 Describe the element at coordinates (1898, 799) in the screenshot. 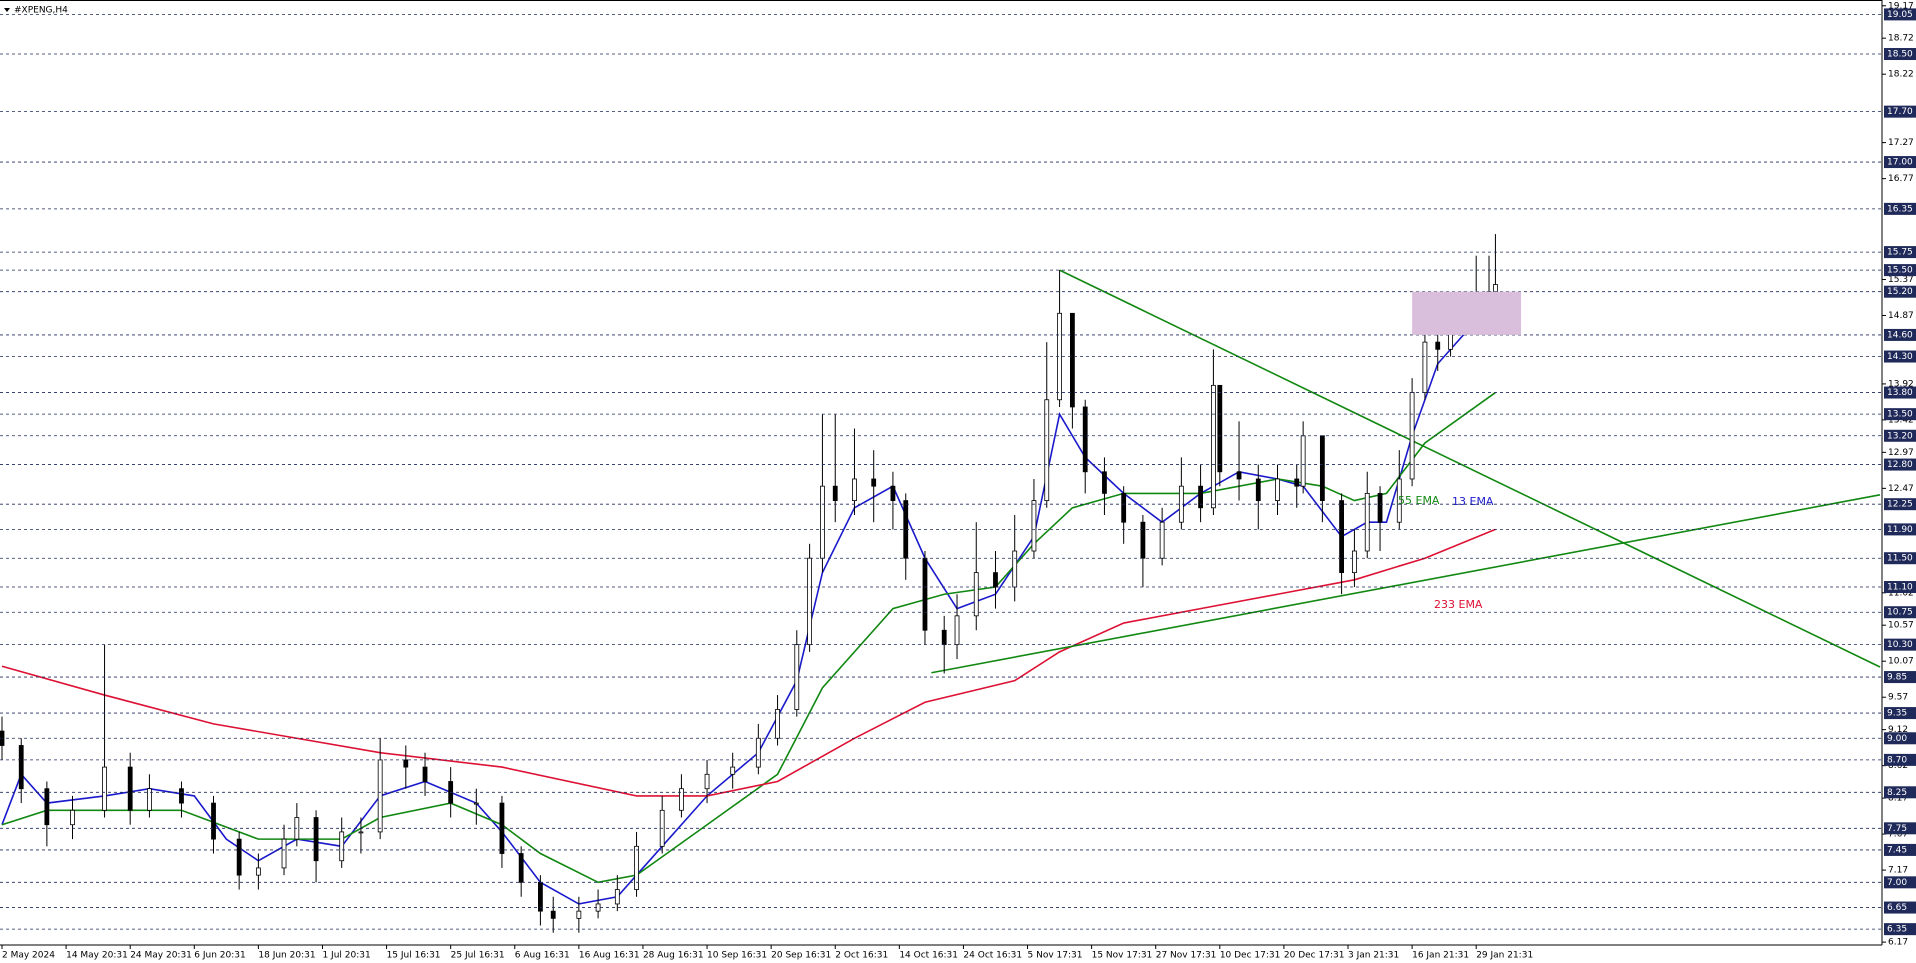

I see `y-tick-label: 8.17` at that location.